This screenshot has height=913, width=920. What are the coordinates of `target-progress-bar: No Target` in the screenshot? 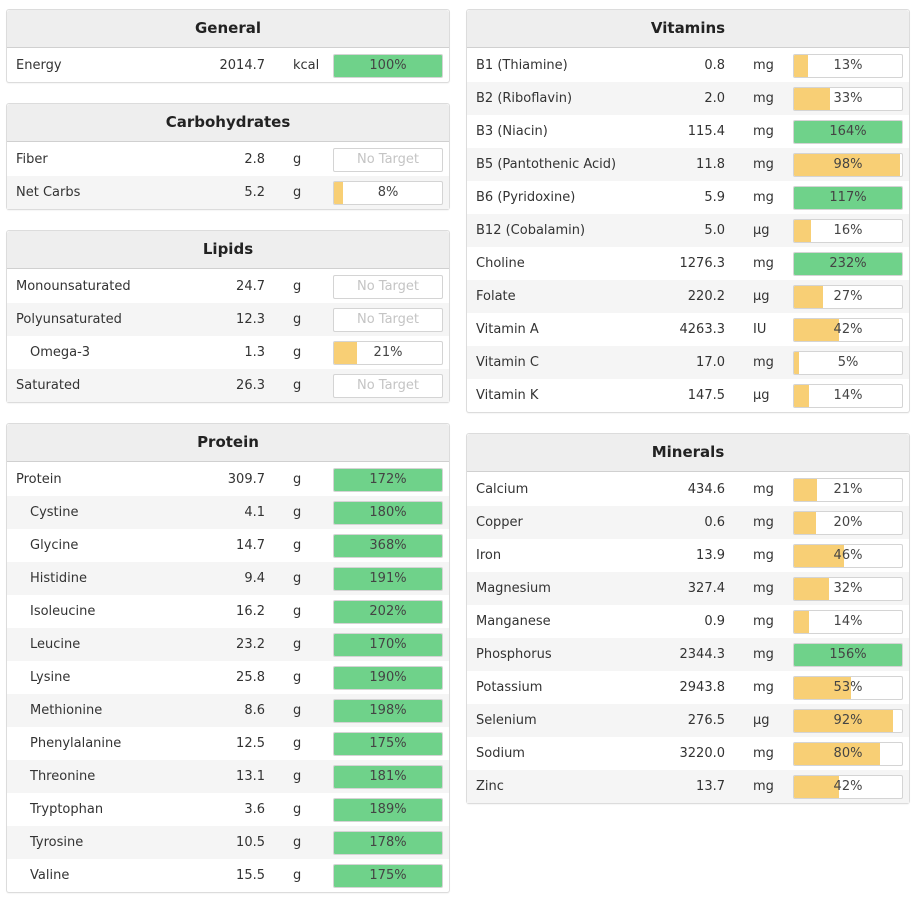 It's located at (388, 319).